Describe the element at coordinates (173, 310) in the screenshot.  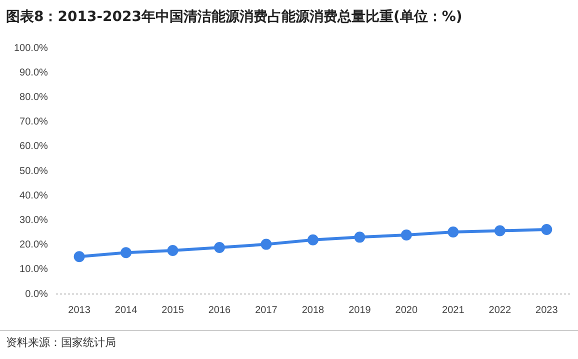
I see `x-tick-label: 2015` at that location.